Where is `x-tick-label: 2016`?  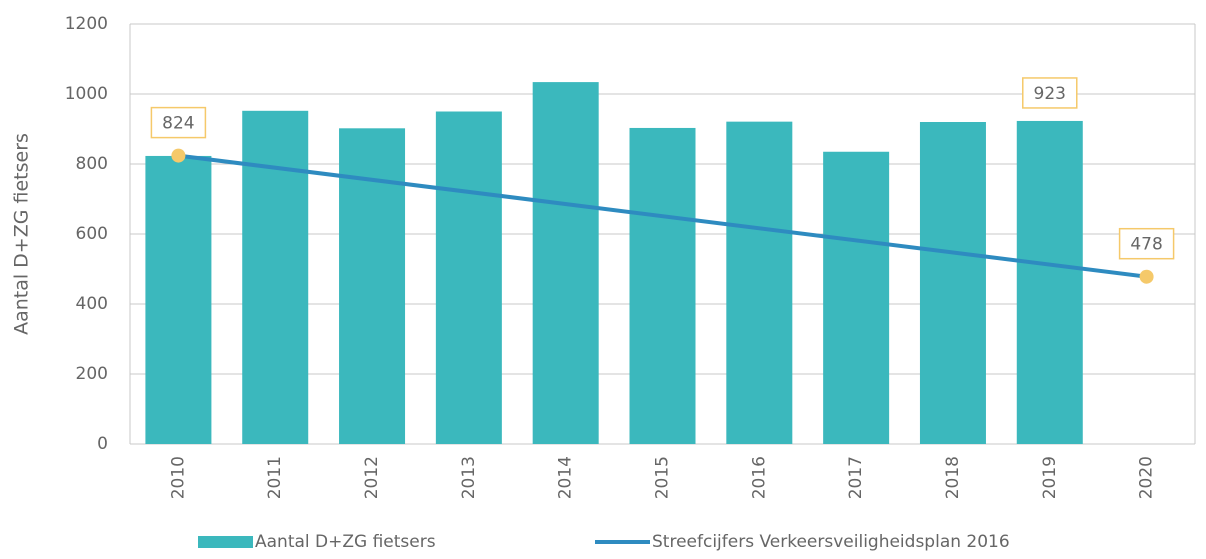
x-tick-label: 2016 is located at coordinates (759, 477).